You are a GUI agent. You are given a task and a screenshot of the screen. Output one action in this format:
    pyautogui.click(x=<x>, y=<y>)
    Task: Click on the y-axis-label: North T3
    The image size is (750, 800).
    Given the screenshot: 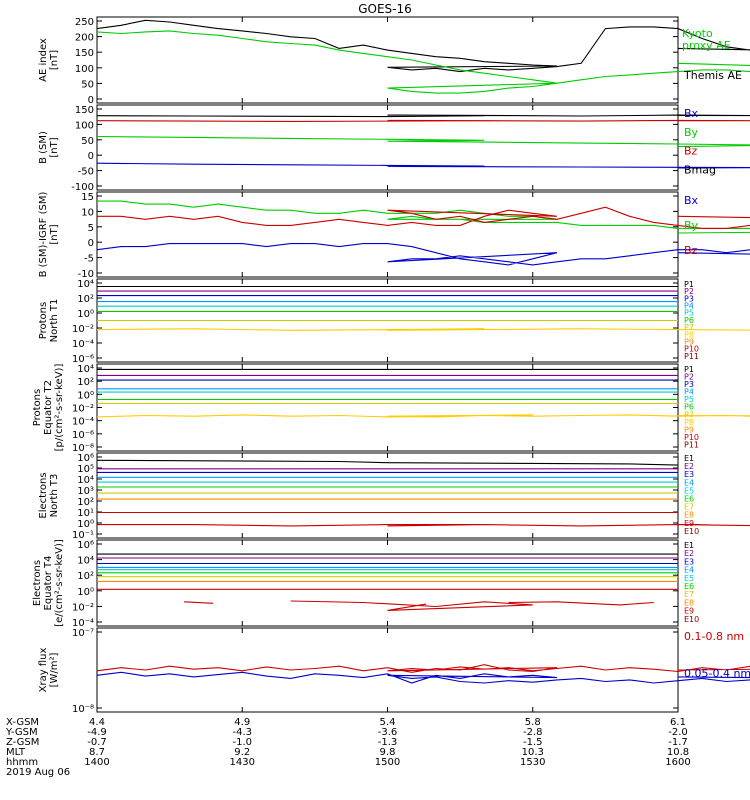 What is the action you would take?
    pyautogui.click(x=54, y=496)
    